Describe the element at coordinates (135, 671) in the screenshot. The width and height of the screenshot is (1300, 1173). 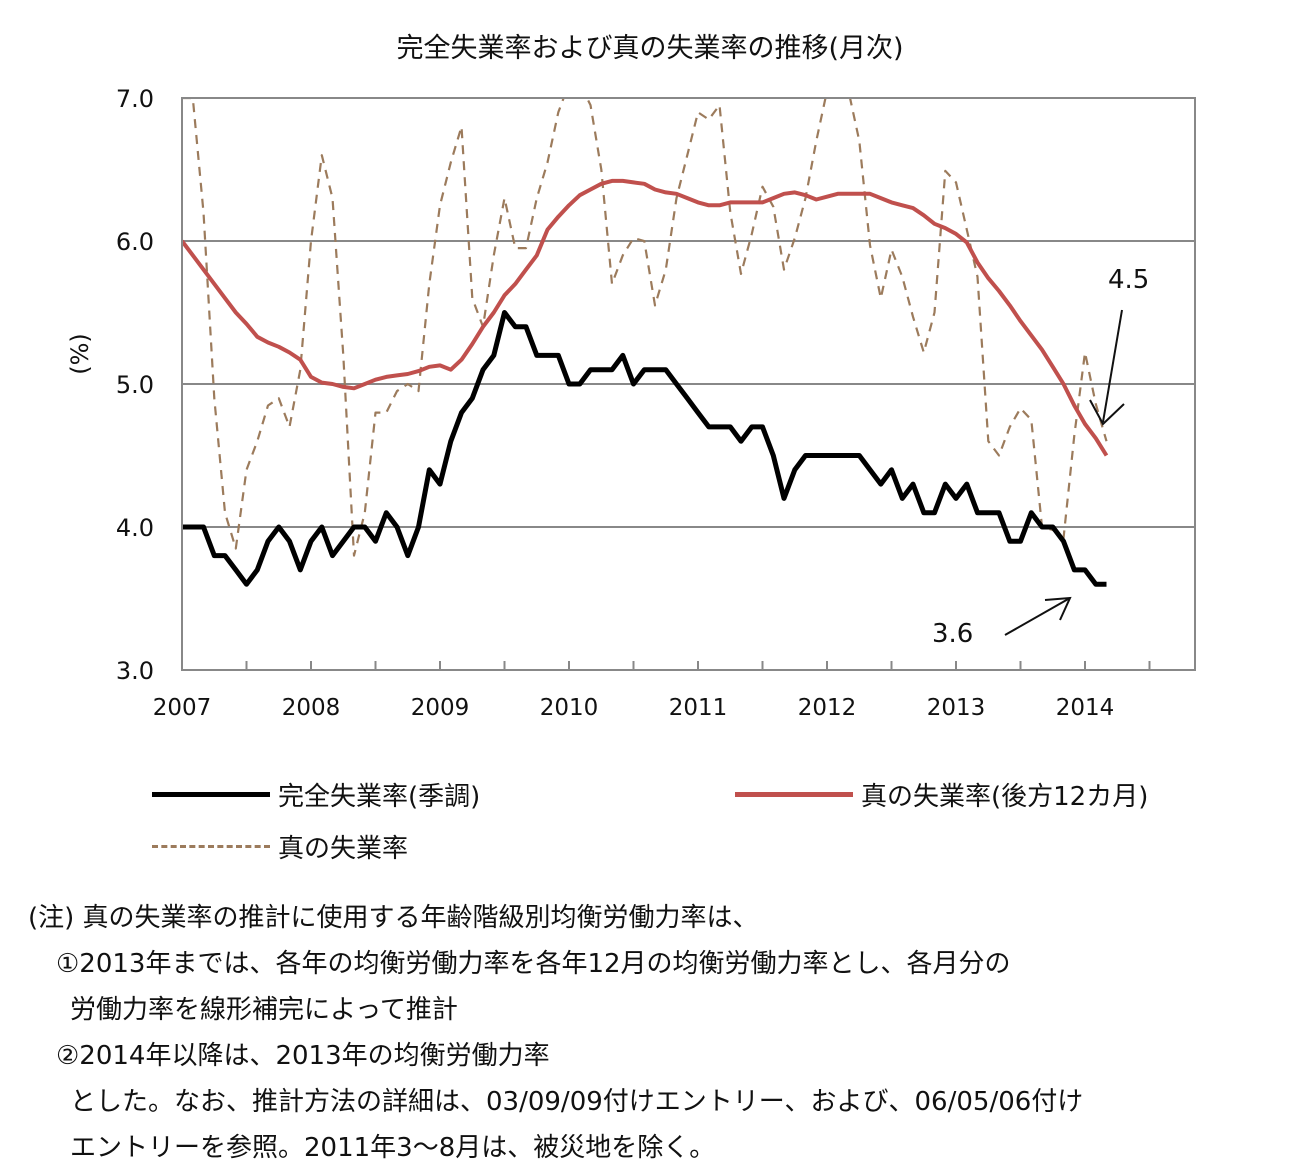
I see `y-tick-label: 3.0` at that location.